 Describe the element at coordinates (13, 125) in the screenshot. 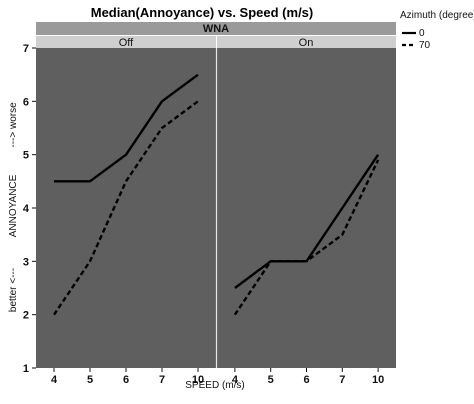

I see `y-axis-worse-label: ---> worse` at that location.